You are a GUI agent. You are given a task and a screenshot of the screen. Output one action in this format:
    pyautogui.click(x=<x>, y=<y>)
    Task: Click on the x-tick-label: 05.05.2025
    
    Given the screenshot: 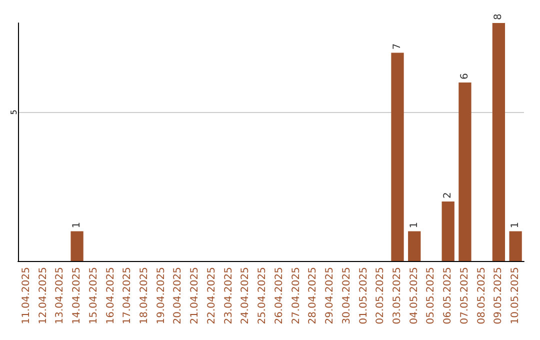 What is the action you would take?
    pyautogui.click(x=431, y=295)
    